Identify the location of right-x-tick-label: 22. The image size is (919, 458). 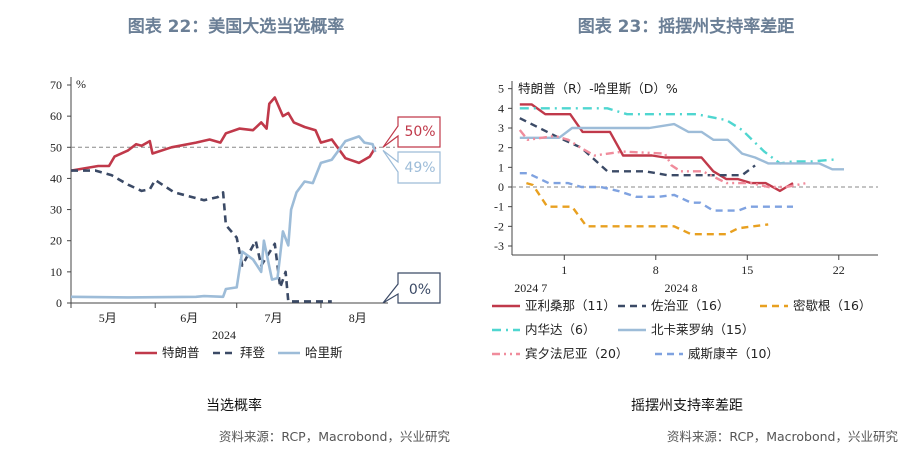
(839, 270).